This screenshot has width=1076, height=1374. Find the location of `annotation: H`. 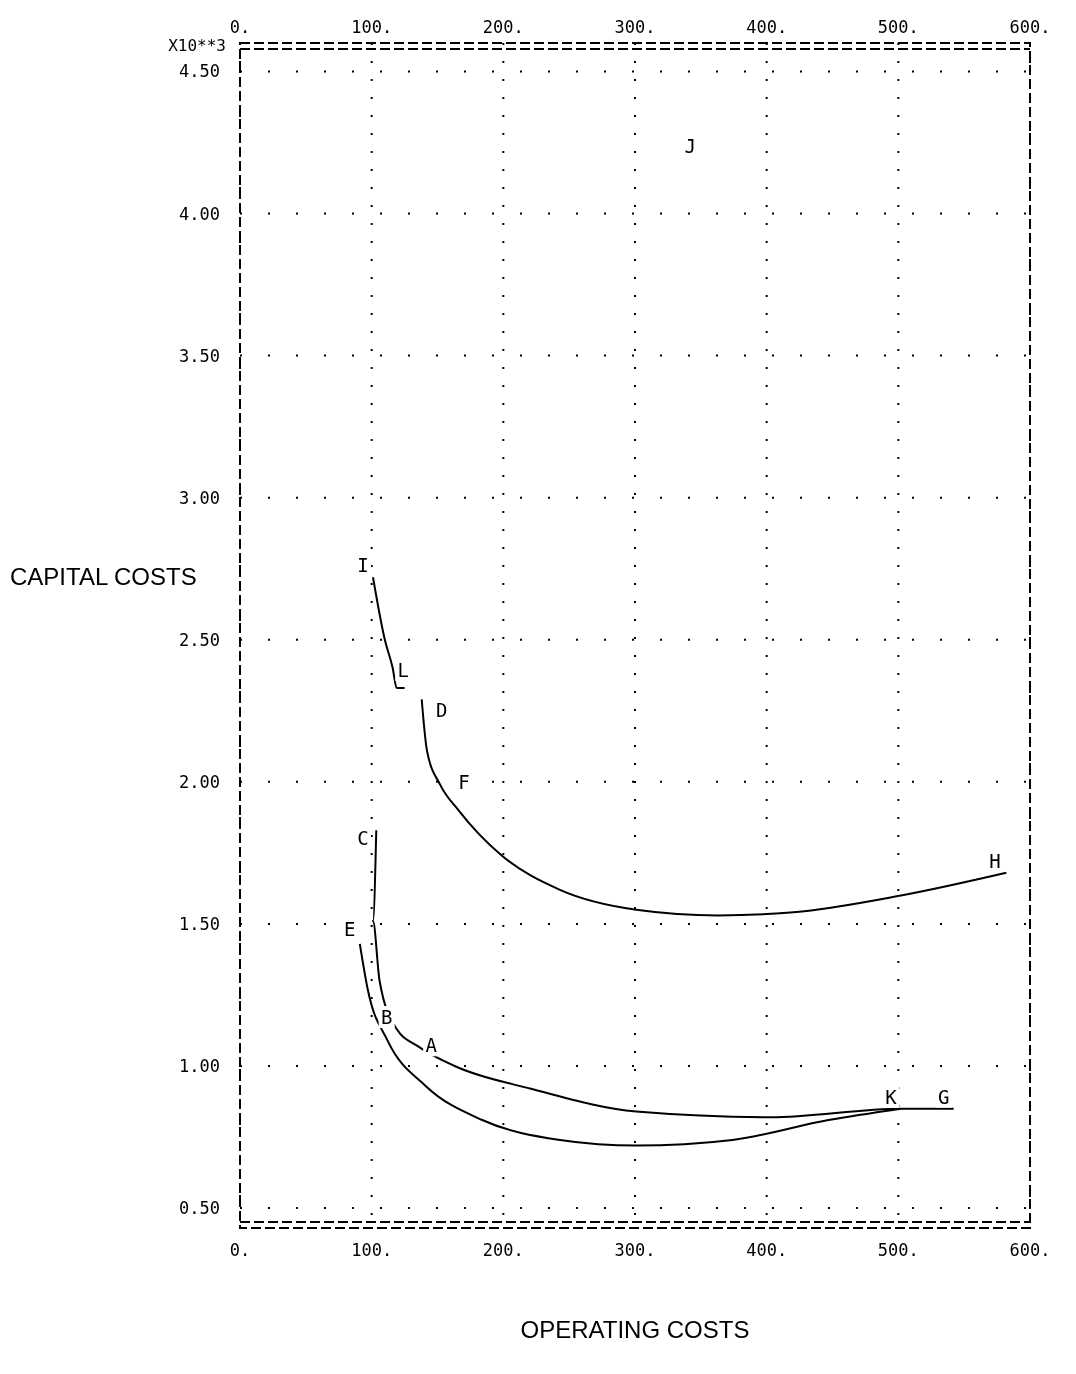

annotation: H is located at coordinates (995, 860).